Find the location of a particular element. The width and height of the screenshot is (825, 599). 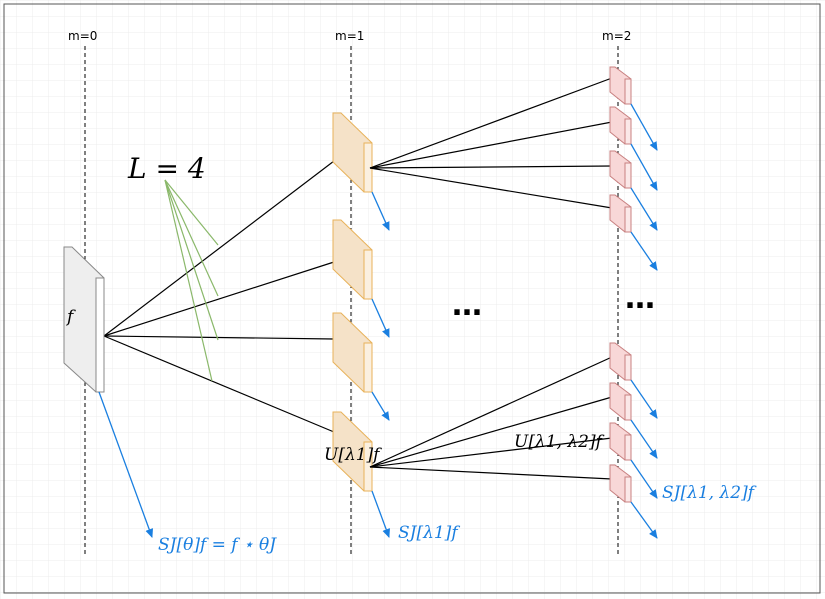

l-equals-label: L = 4 is located at coordinates (166, 168).